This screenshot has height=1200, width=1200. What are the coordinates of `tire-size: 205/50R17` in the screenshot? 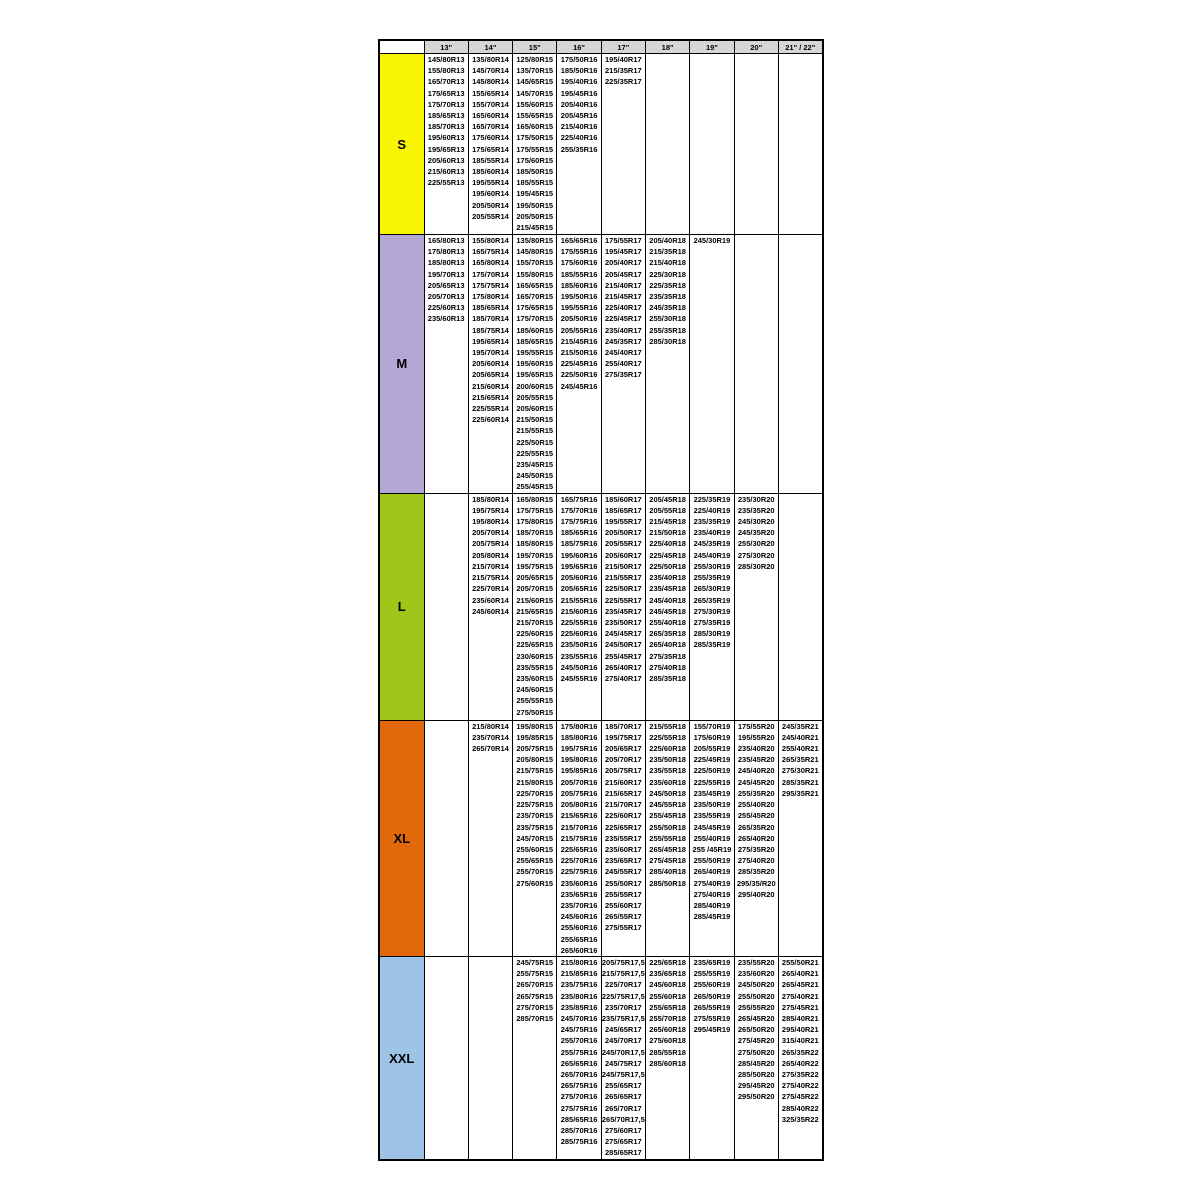 It's located at (623, 533).